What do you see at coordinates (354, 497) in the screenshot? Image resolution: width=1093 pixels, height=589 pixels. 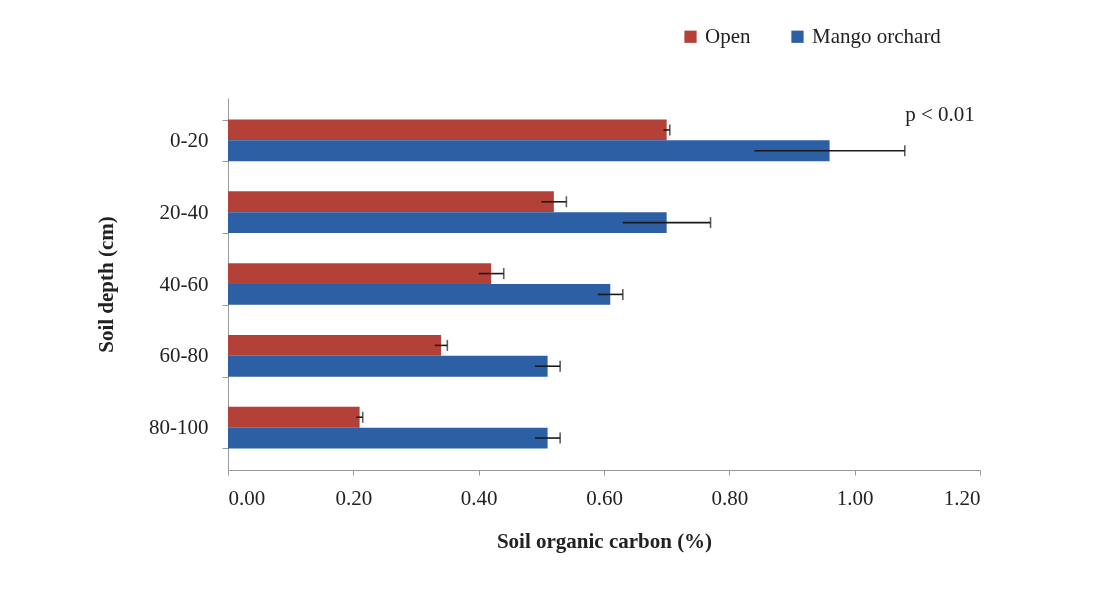 I see `x-tick-label: 0.20` at bounding box center [354, 497].